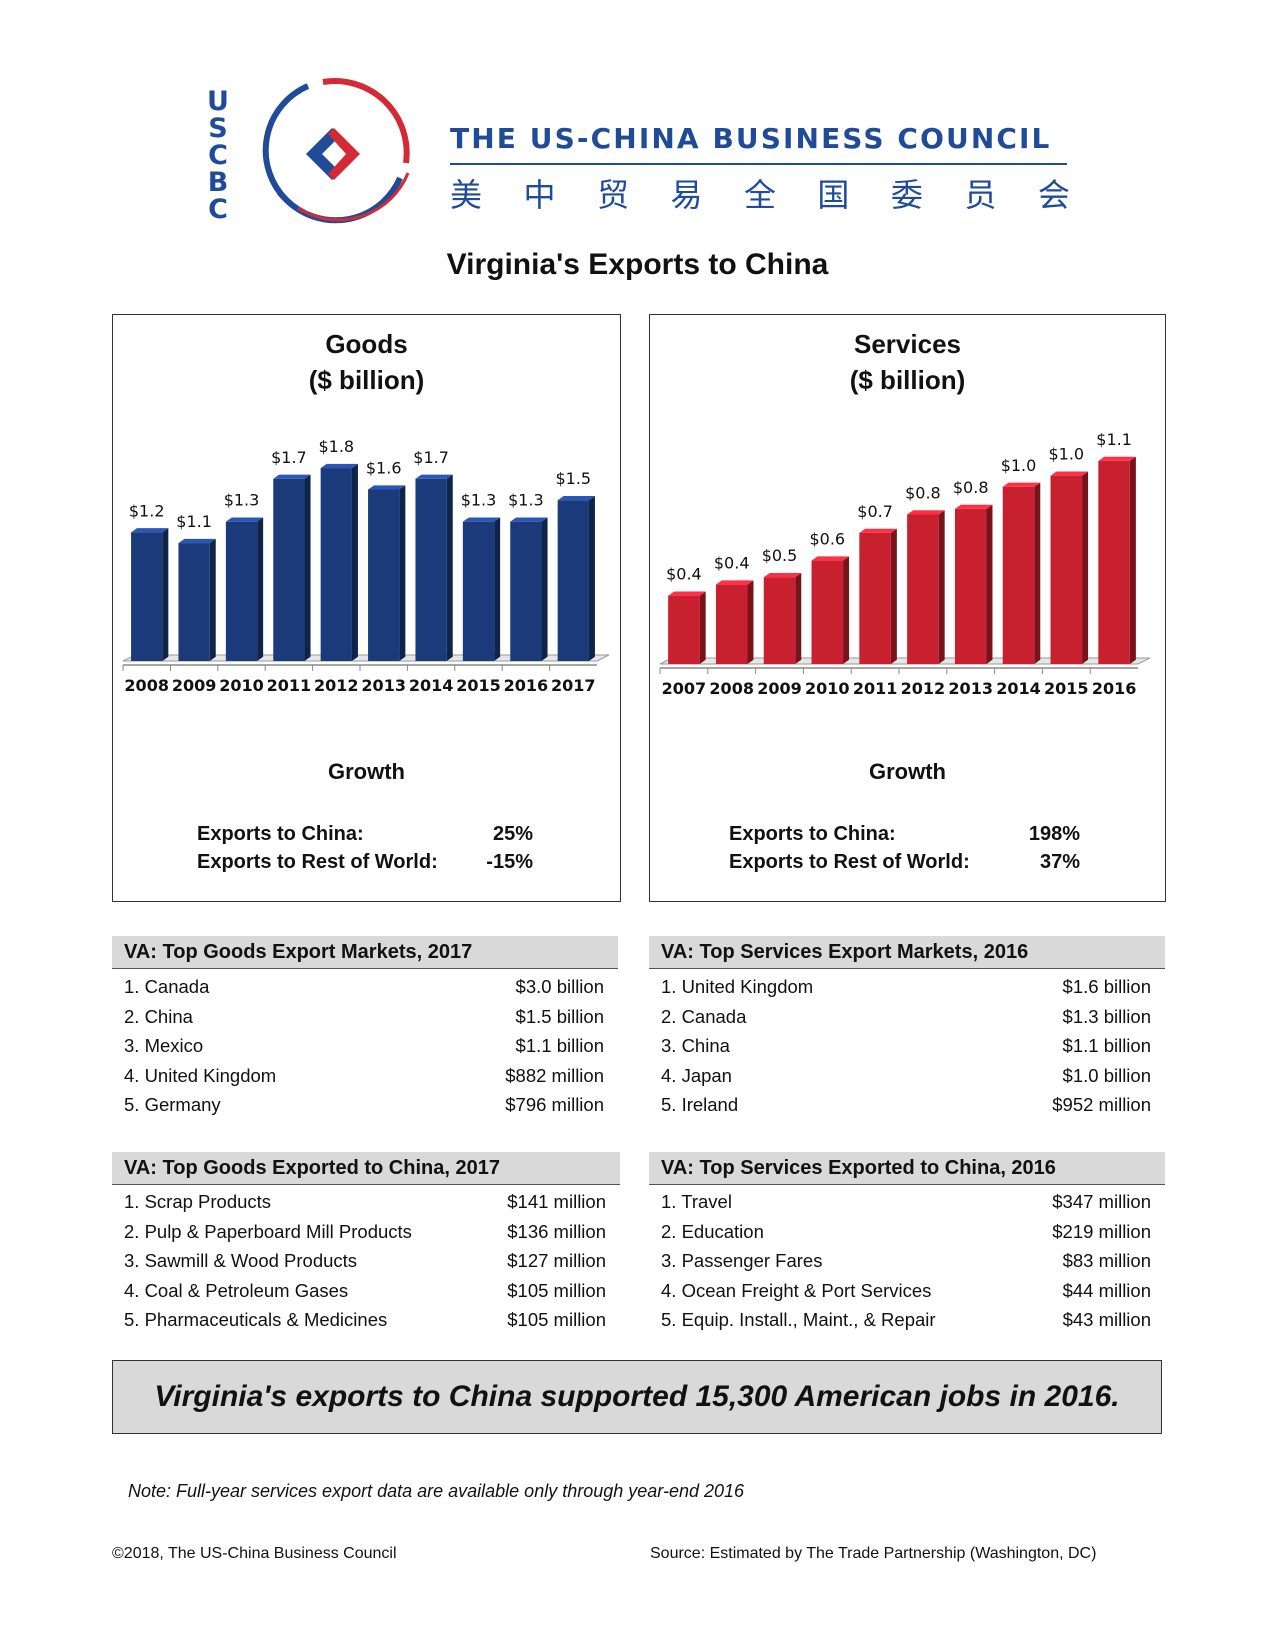 The image size is (1275, 1650). Describe the element at coordinates (366, 344) in the screenshot. I see `goods-chart-title: Goods` at that location.